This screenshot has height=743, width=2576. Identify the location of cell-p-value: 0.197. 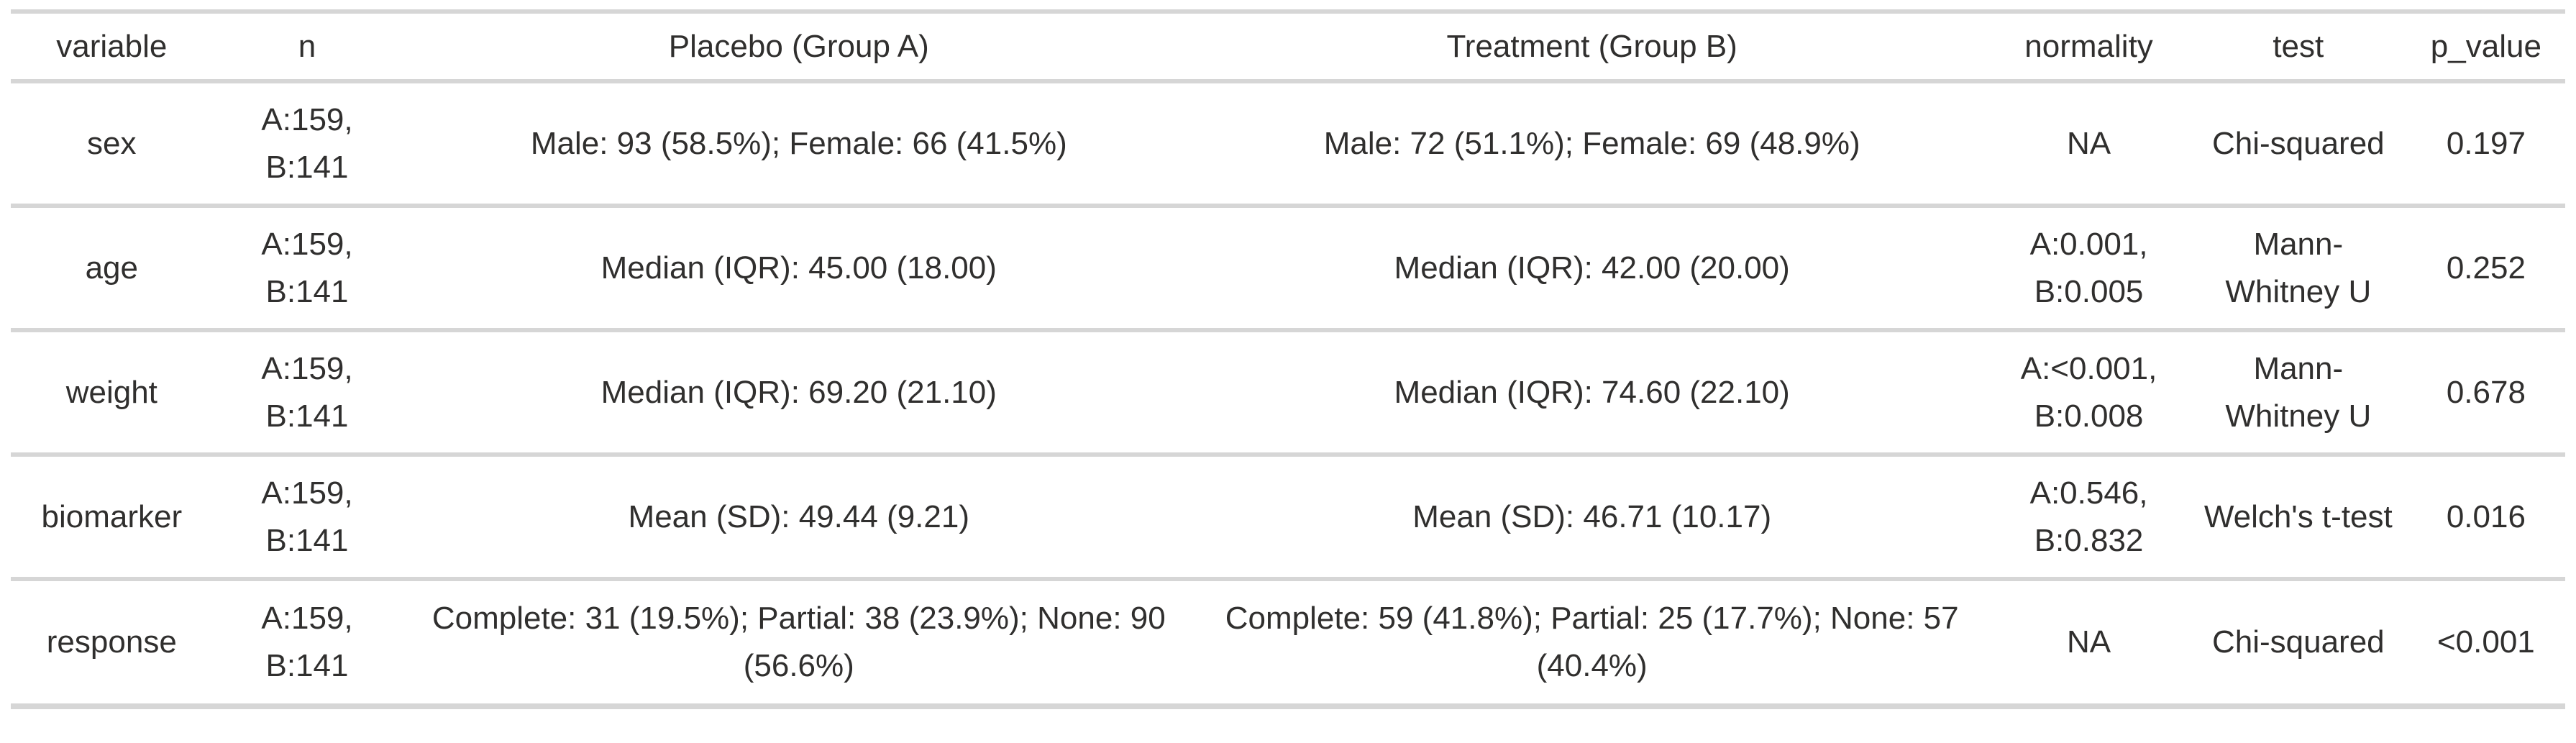
(2486, 143).